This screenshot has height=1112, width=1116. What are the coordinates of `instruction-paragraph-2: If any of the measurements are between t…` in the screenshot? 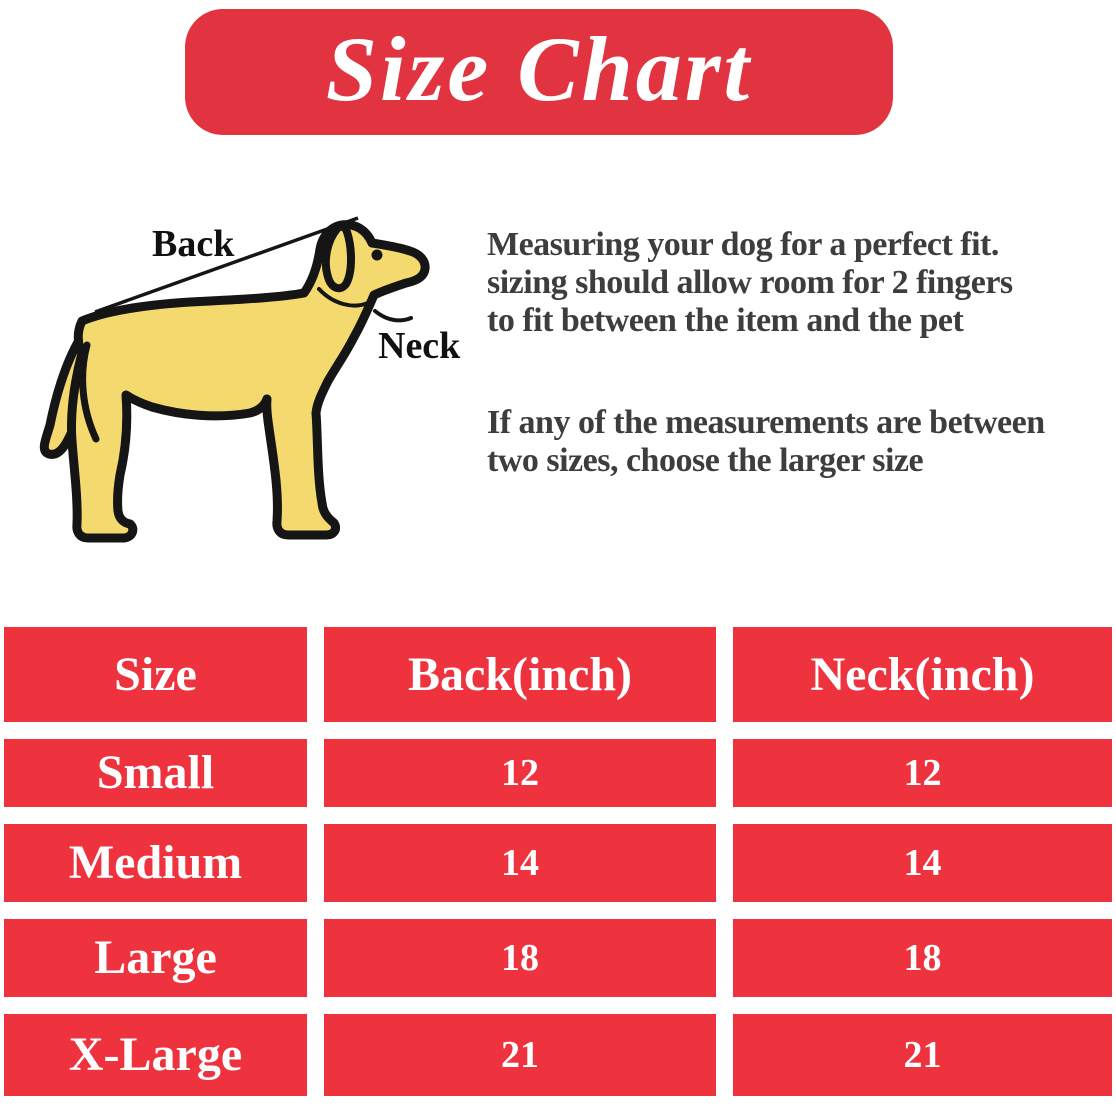 It's located at (797, 442).